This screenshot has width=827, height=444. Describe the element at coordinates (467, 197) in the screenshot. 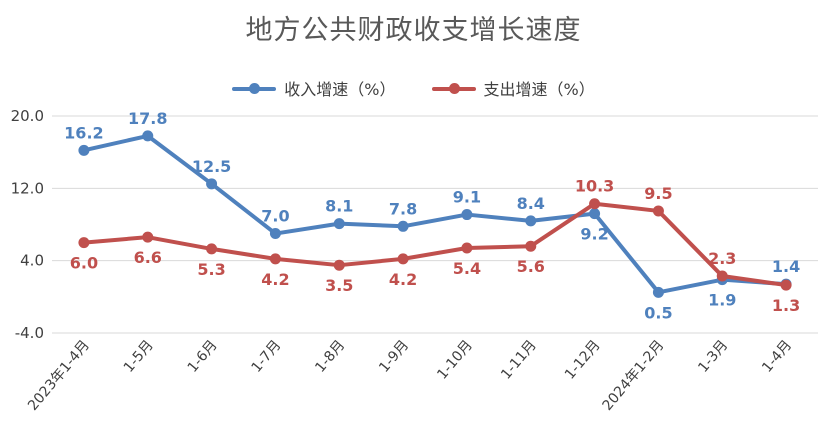

I see `data-label: 9.1` at that location.